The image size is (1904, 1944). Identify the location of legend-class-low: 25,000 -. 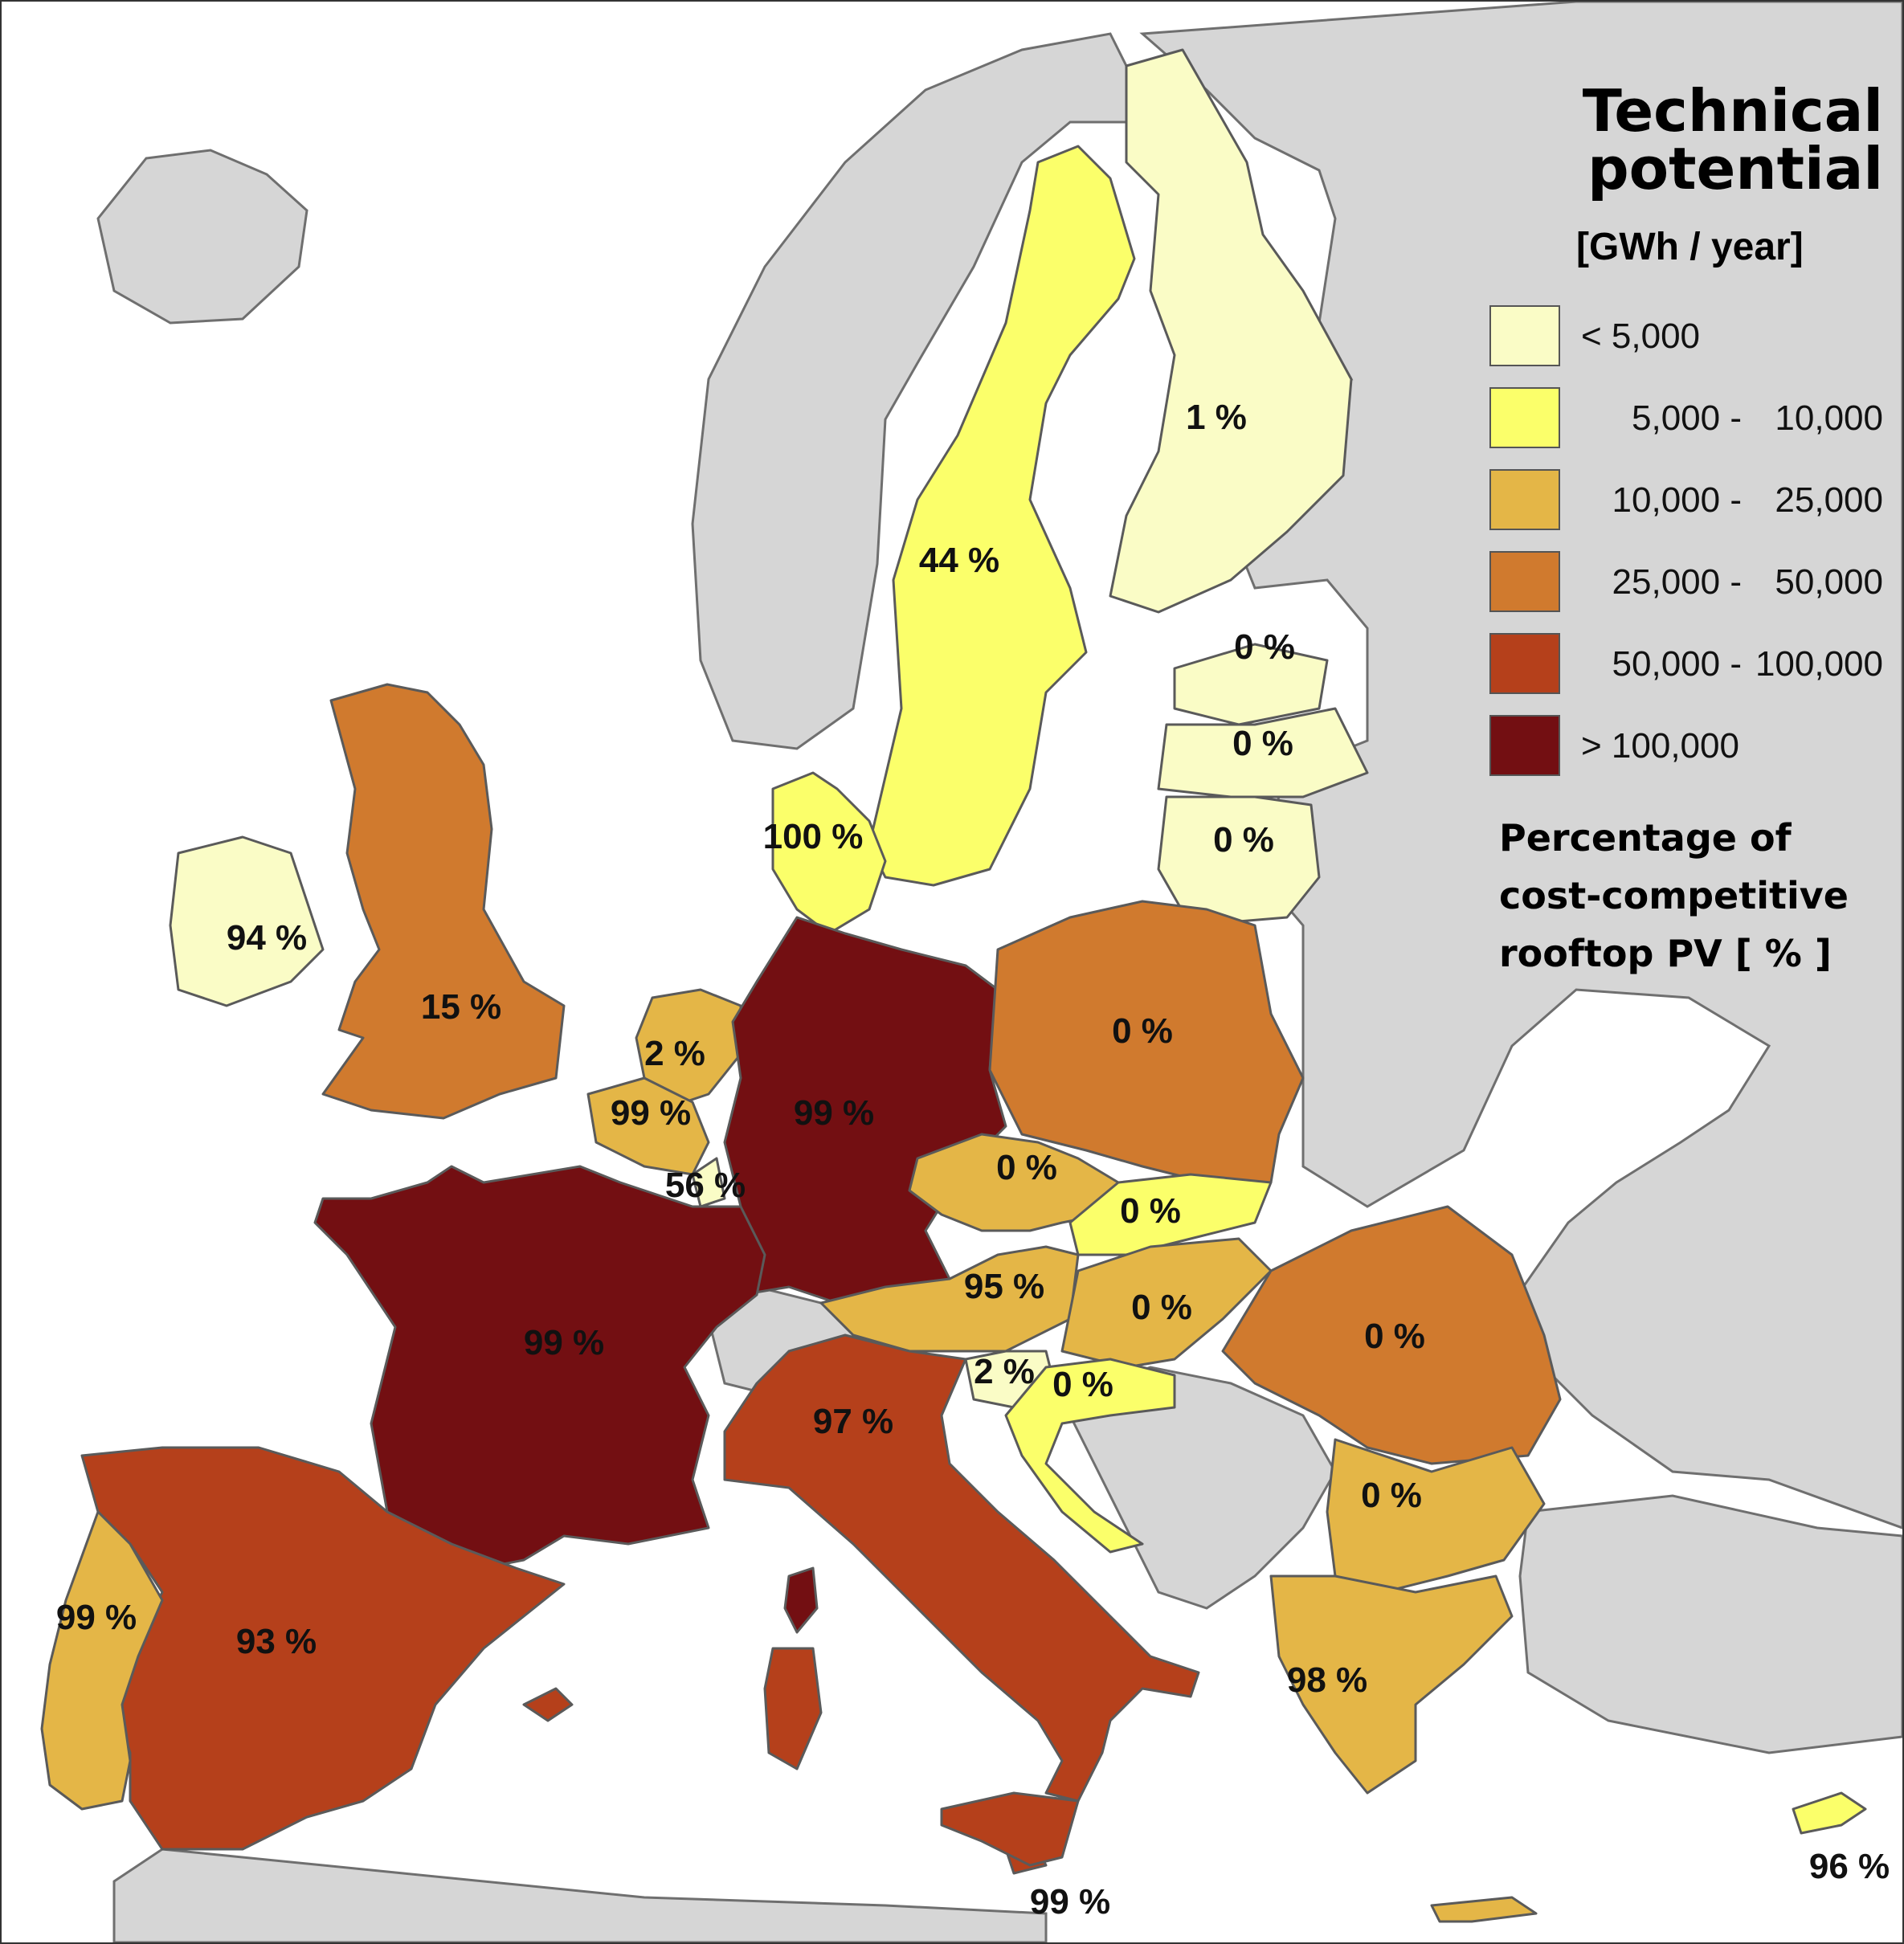
(1677, 582).